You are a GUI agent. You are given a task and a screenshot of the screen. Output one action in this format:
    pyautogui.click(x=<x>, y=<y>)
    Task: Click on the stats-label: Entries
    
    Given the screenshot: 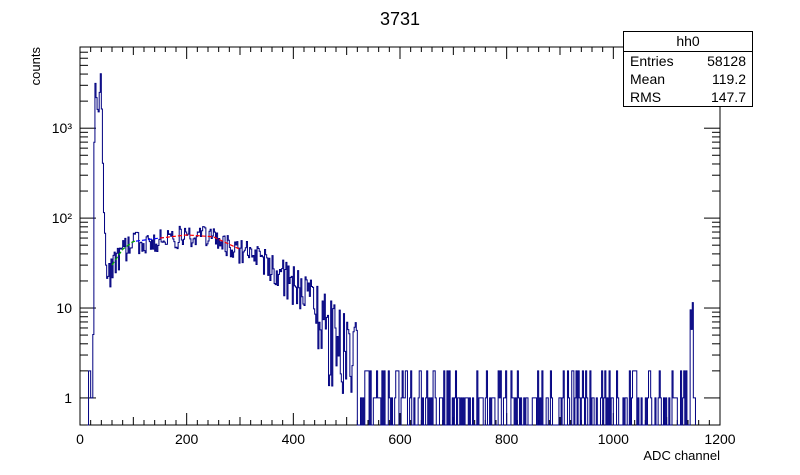 What is the action you would take?
    pyautogui.click(x=652, y=61)
    